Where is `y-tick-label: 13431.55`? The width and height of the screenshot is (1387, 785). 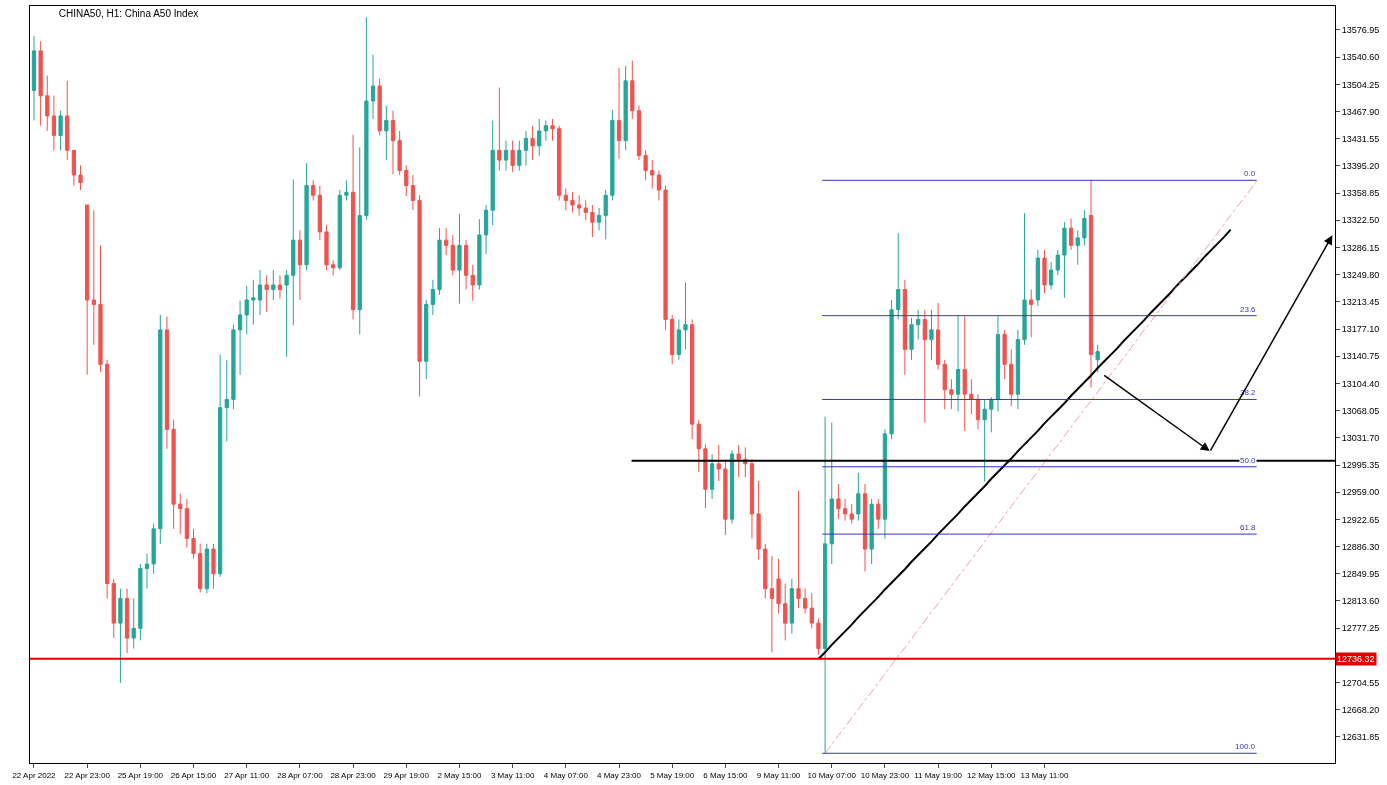 y-tick-label: 13431.55 is located at coordinates (1360, 138).